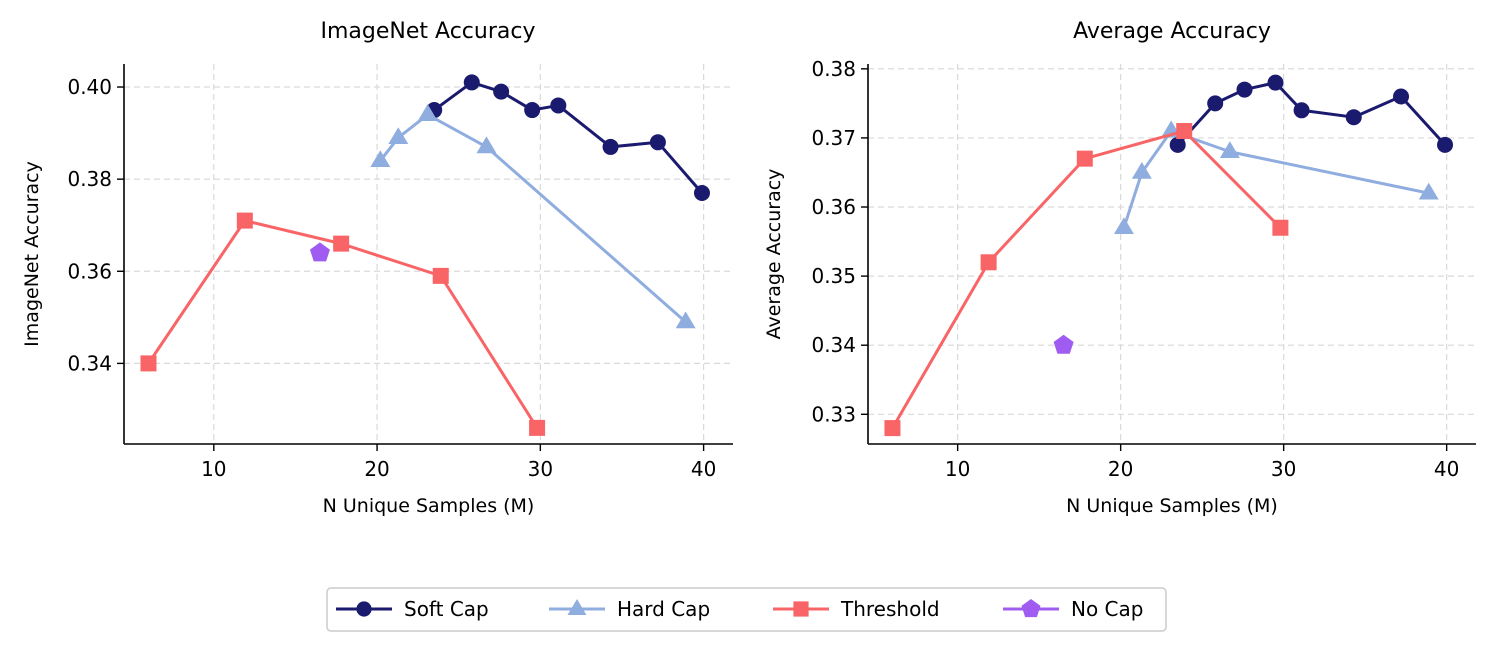  Describe the element at coordinates (364, 609) in the screenshot. I see `legend-marker-circle-icon` at that location.